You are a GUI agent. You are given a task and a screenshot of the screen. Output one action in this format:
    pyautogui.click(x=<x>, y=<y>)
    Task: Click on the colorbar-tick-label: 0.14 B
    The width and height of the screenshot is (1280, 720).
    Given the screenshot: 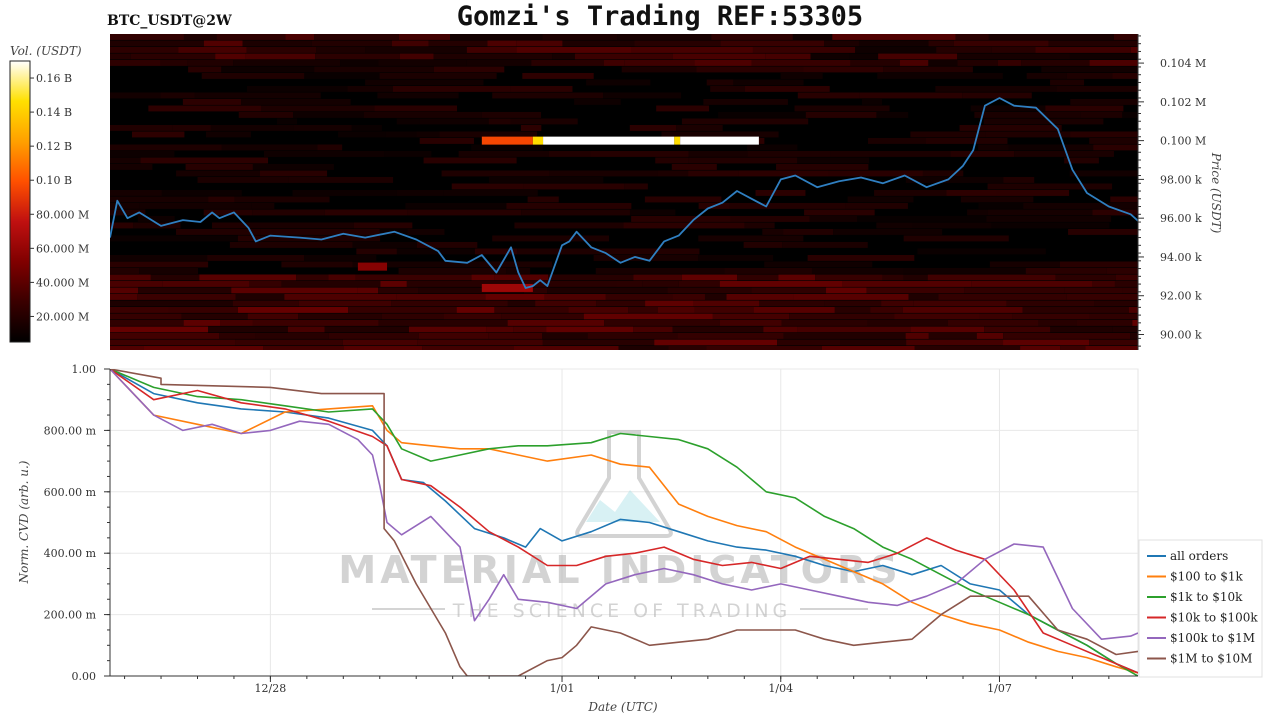 What is the action you would take?
    pyautogui.click(x=54, y=112)
    